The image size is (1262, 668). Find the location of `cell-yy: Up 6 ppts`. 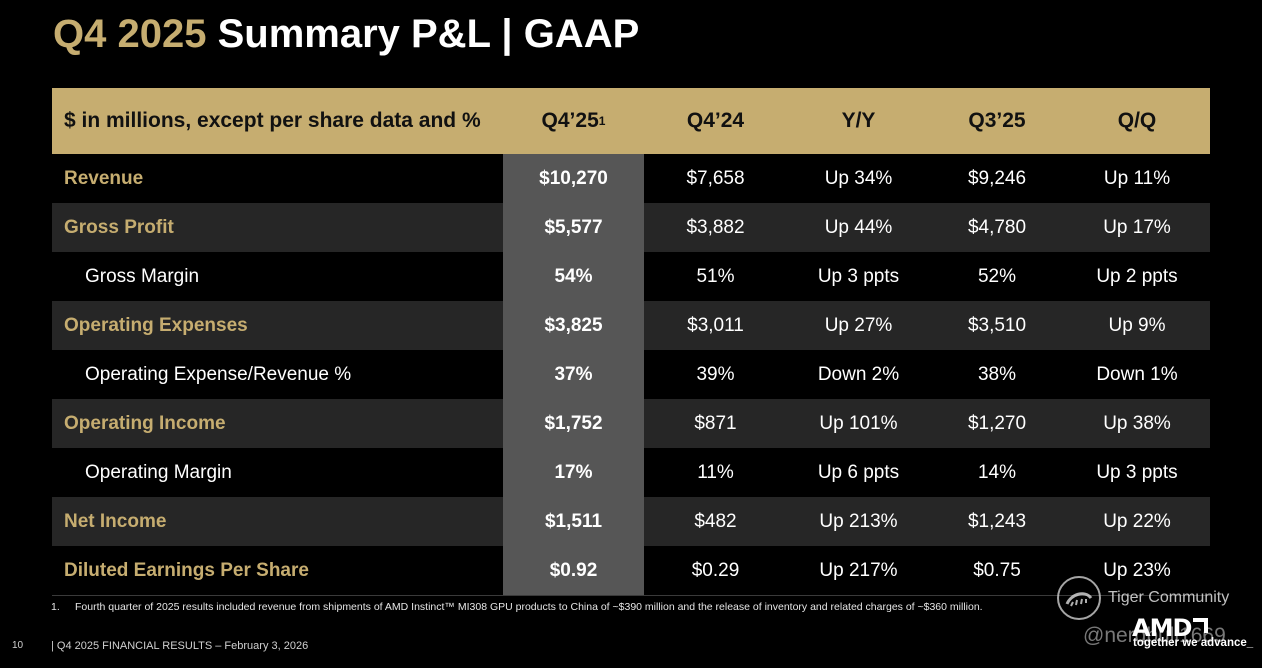

cell-yy: Up 6 ppts is located at coordinates (858, 472).